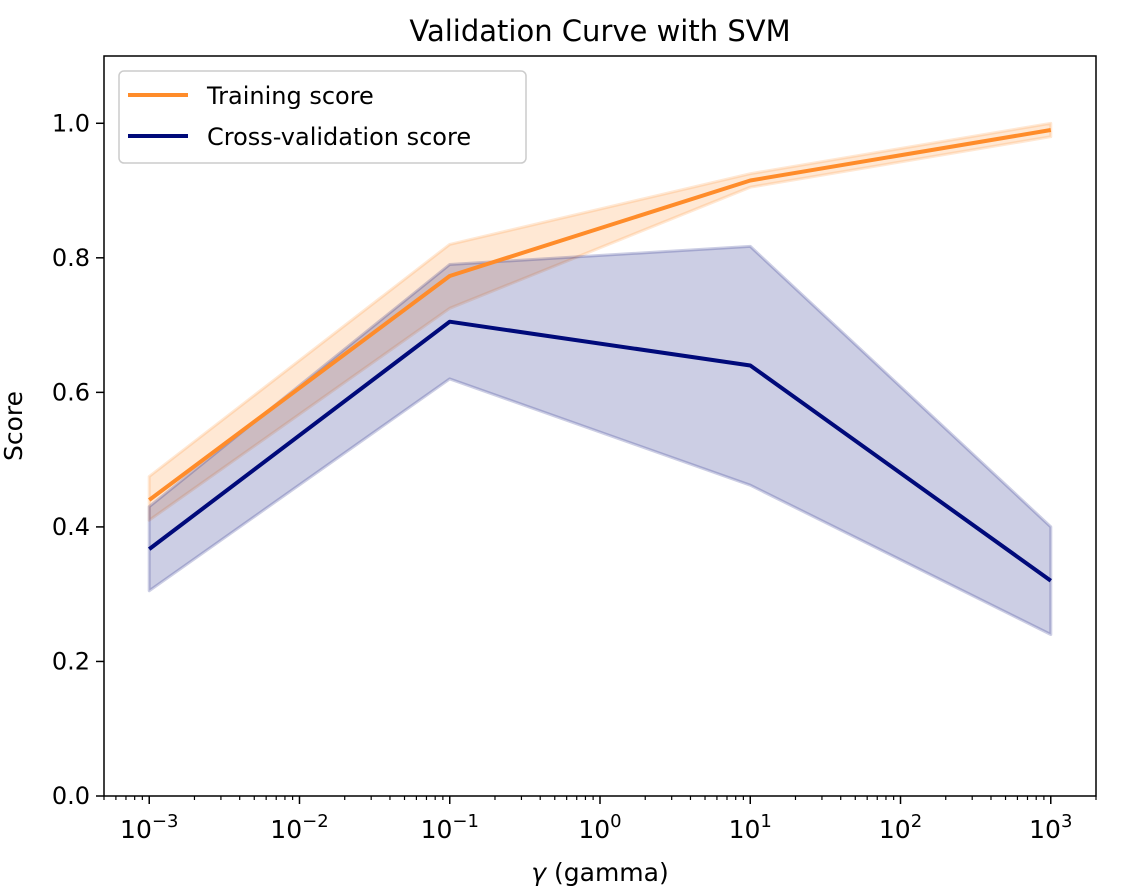 This screenshot has width=1140, height=896. I want to click on x-axis: 10⁻³ 10⁻² 10⁻¹ 10⁰ 10¹ 10² 10³, so click(600, 820).